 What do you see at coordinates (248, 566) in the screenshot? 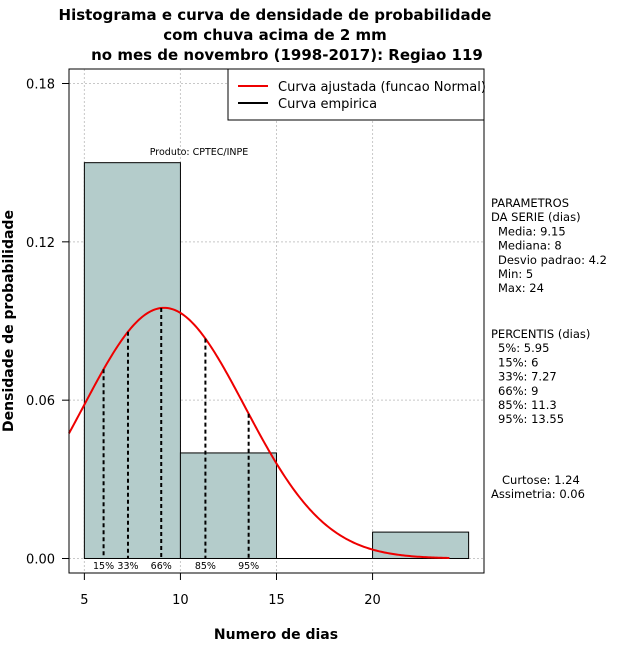
I see `percentile-label-4: 95%` at bounding box center [248, 566].